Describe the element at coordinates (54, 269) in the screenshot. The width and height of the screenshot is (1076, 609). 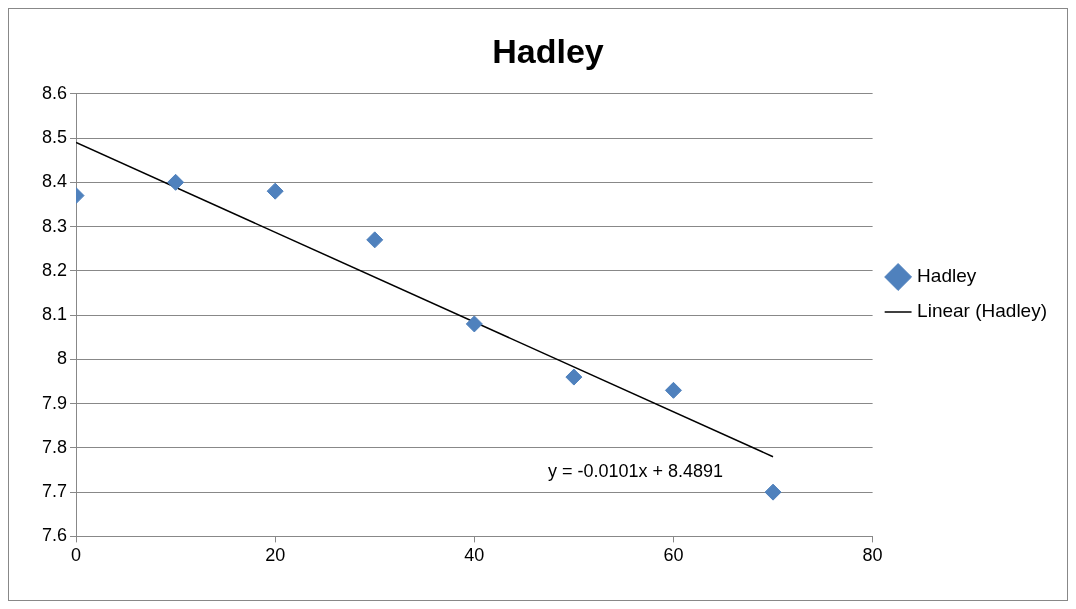
I see `y-tick-label: 8.2` at that location.